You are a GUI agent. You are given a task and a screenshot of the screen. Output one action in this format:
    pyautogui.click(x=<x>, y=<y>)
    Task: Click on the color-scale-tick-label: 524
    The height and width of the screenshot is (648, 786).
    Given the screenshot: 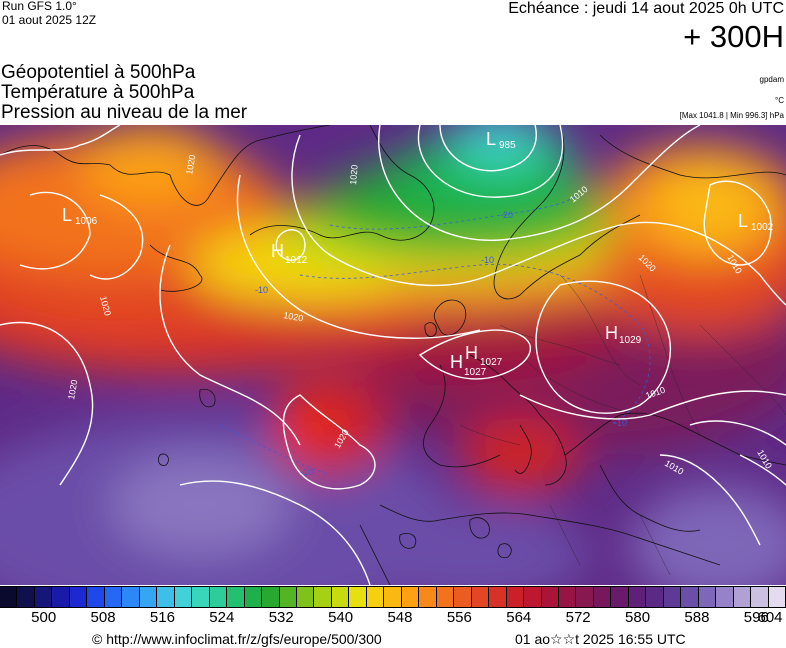 What is the action you would take?
    pyautogui.click(x=222, y=617)
    